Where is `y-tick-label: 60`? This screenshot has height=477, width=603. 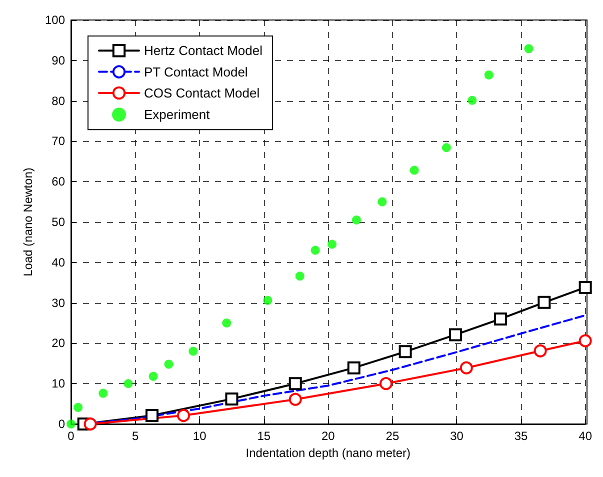 y-tick-label: 60 is located at coordinates (59, 181).